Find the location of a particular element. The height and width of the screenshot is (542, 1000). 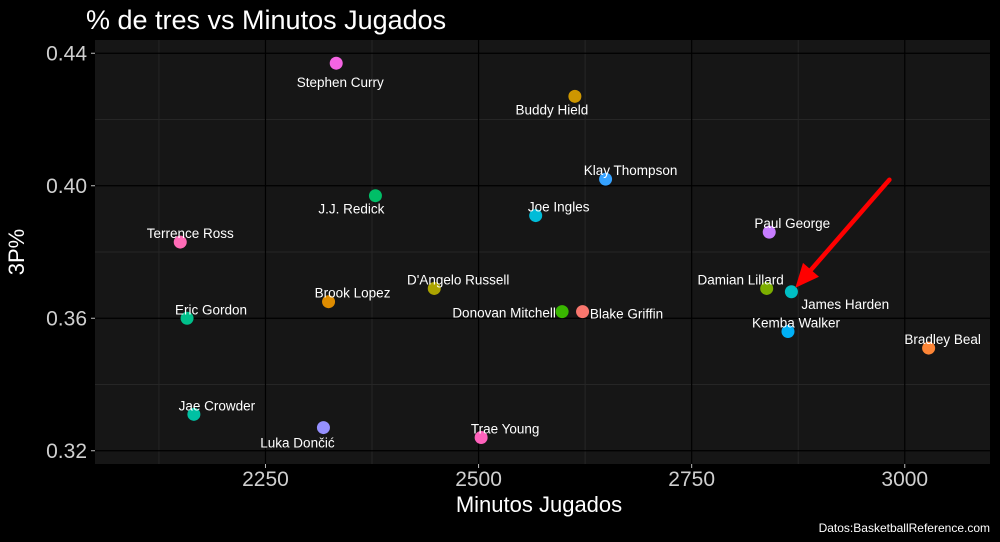

point-label: Klay Thompson is located at coordinates (631, 170).